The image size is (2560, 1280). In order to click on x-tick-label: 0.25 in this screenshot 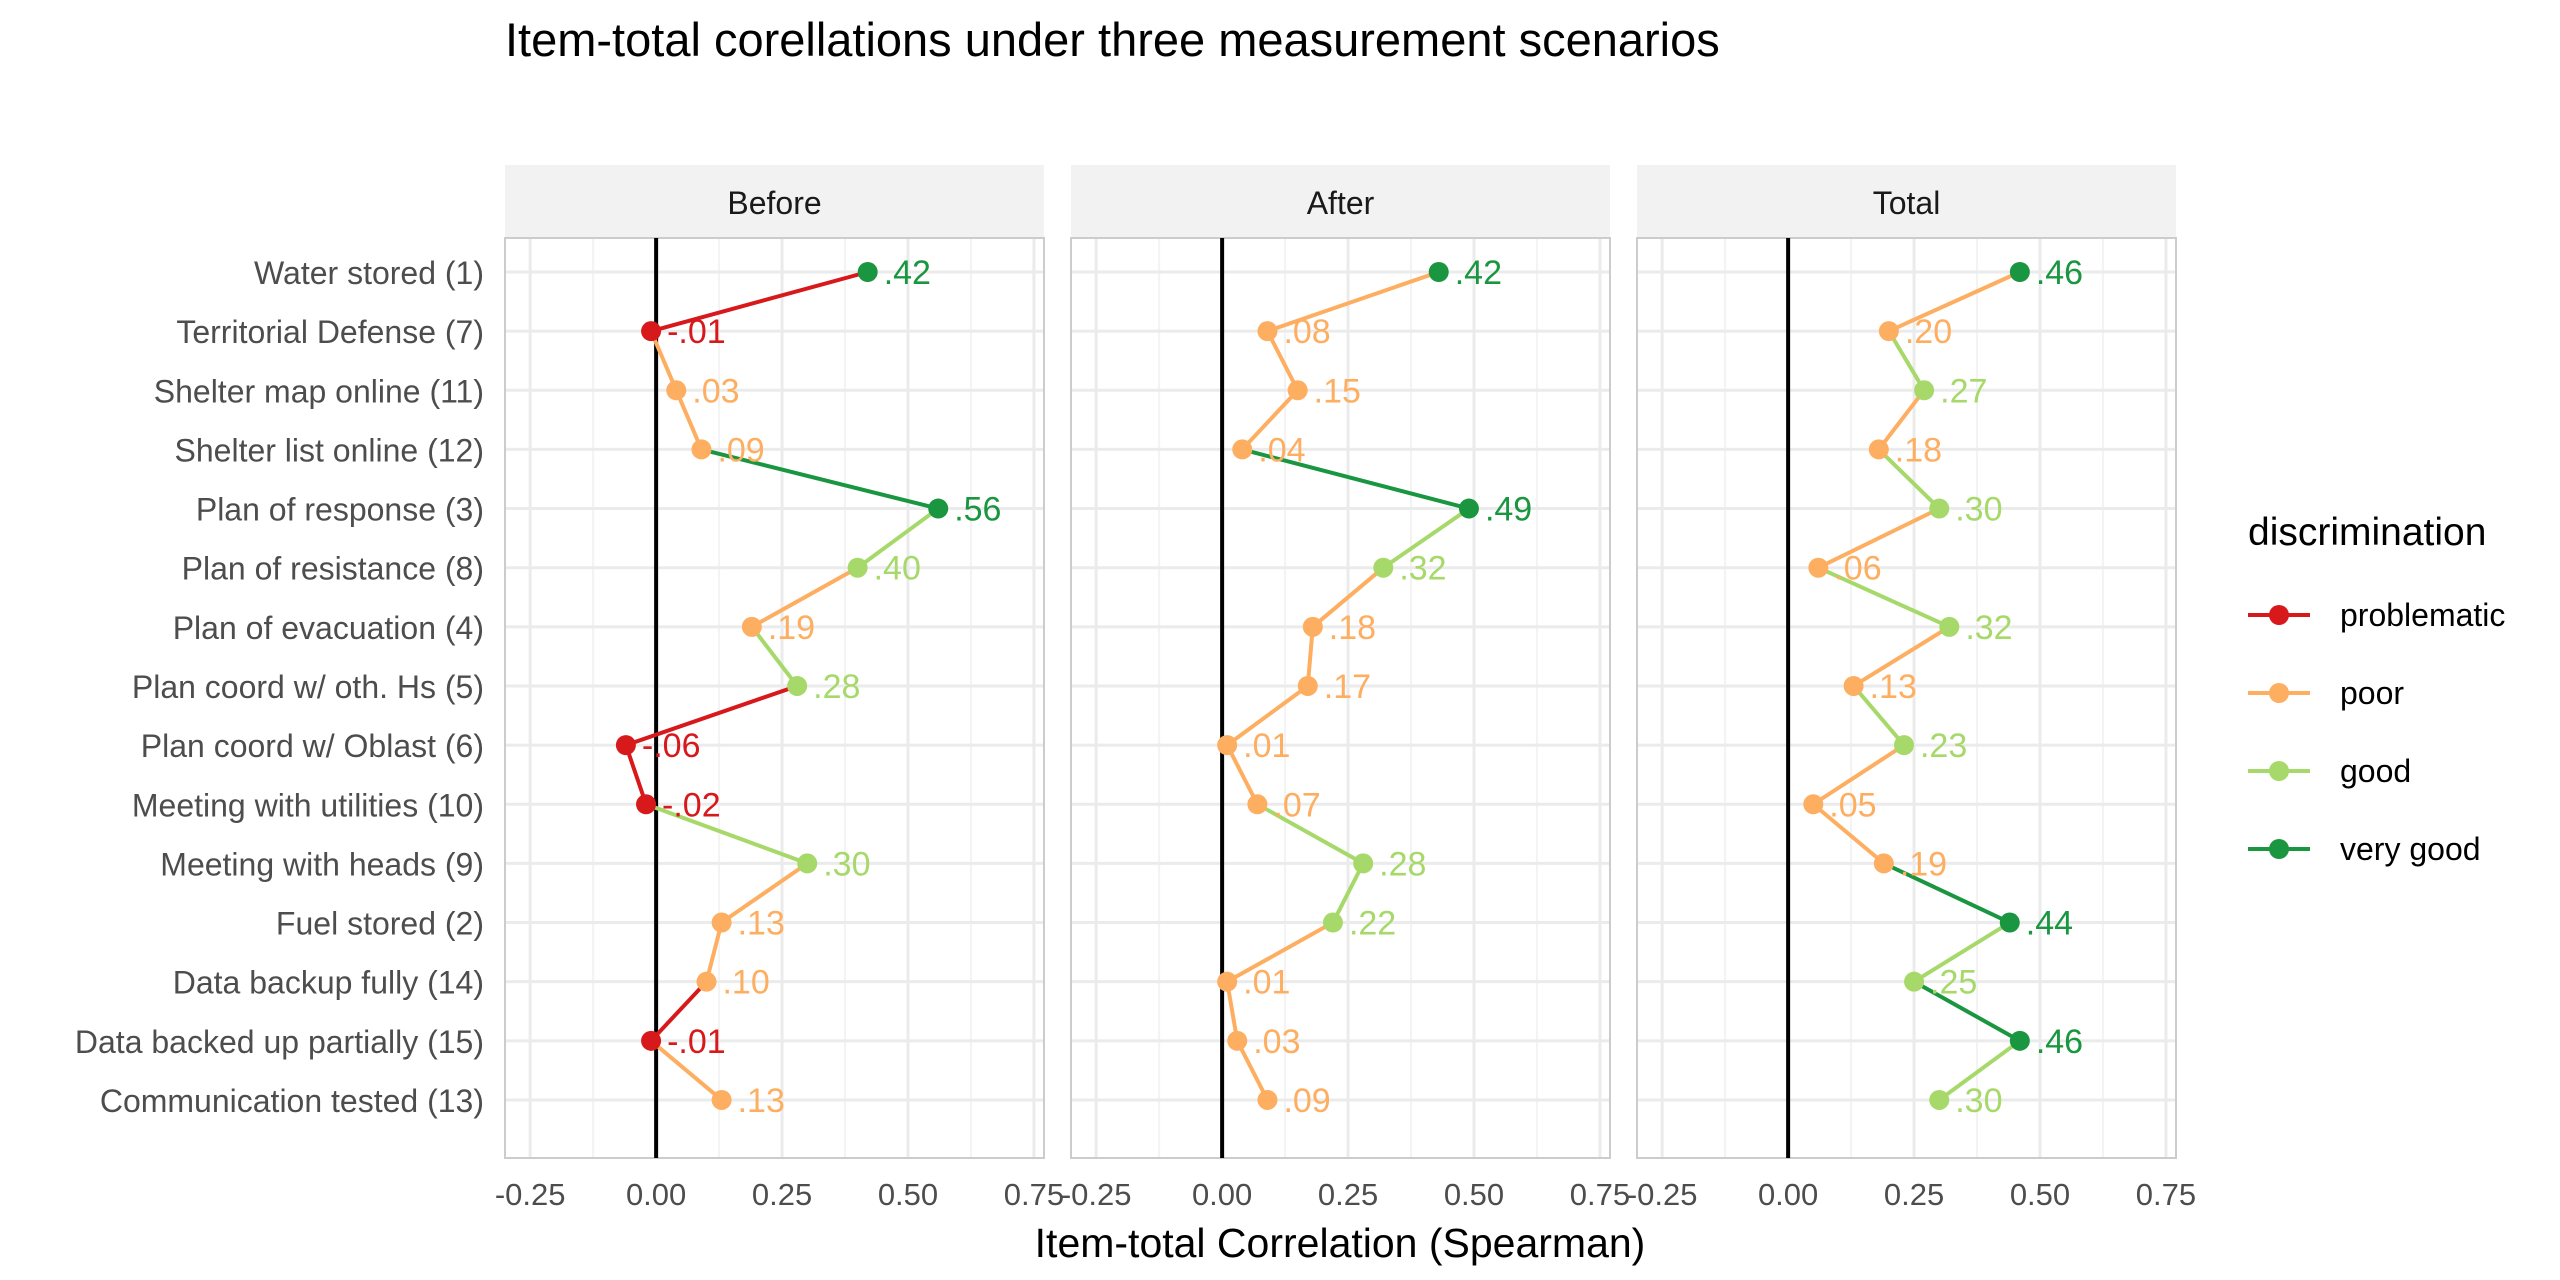, I will do `click(782, 1194)`.